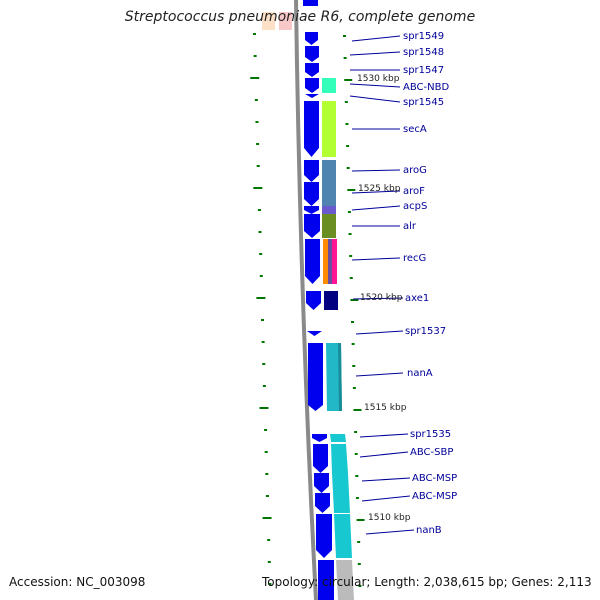  Describe the element at coordinates (345, 580) in the screenshot. I see `cog-bar-bottom` at that location.